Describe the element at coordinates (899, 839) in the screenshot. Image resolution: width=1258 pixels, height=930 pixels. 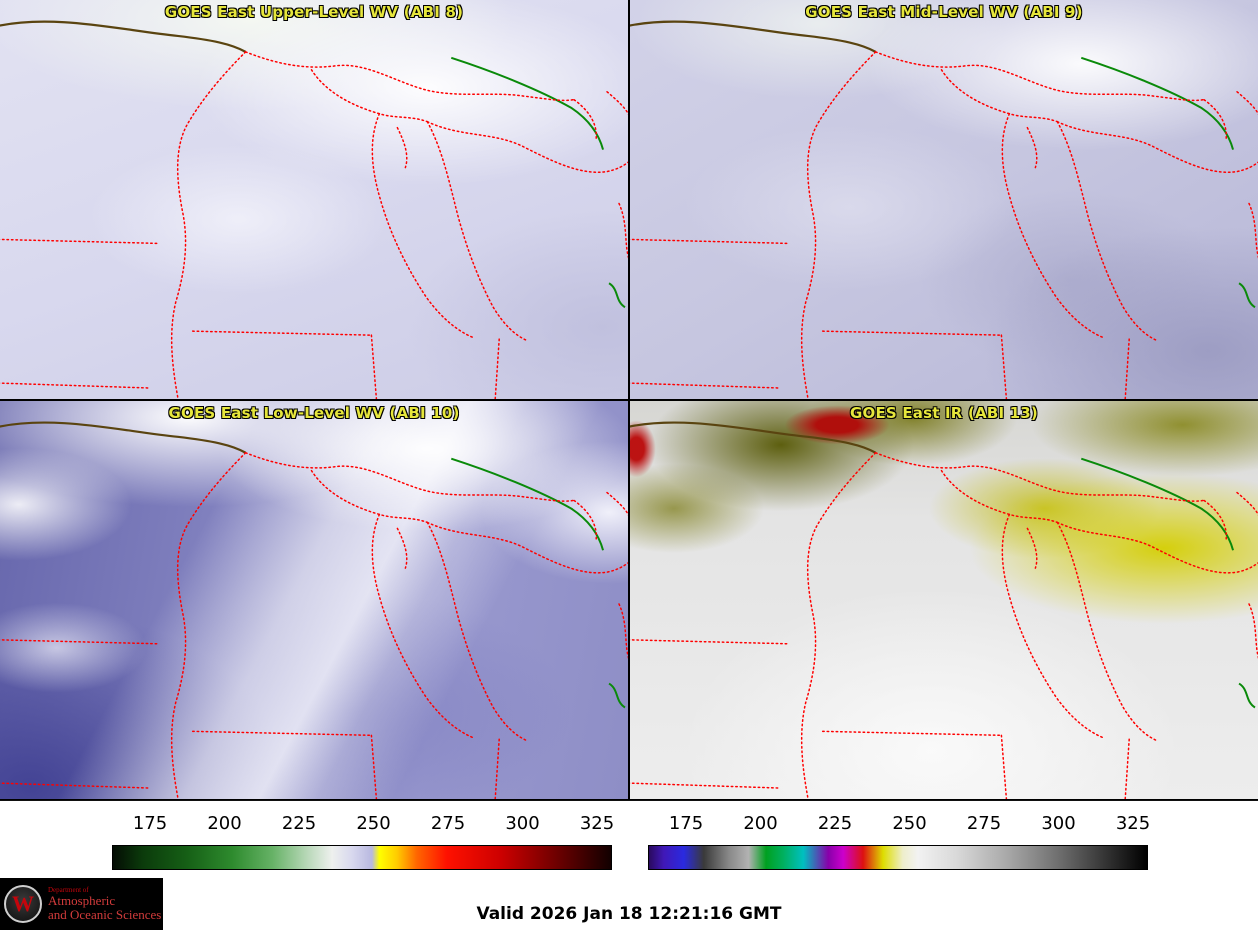
I see `ir-colorbar: 175 200 225 250 275 300 325` at that location.